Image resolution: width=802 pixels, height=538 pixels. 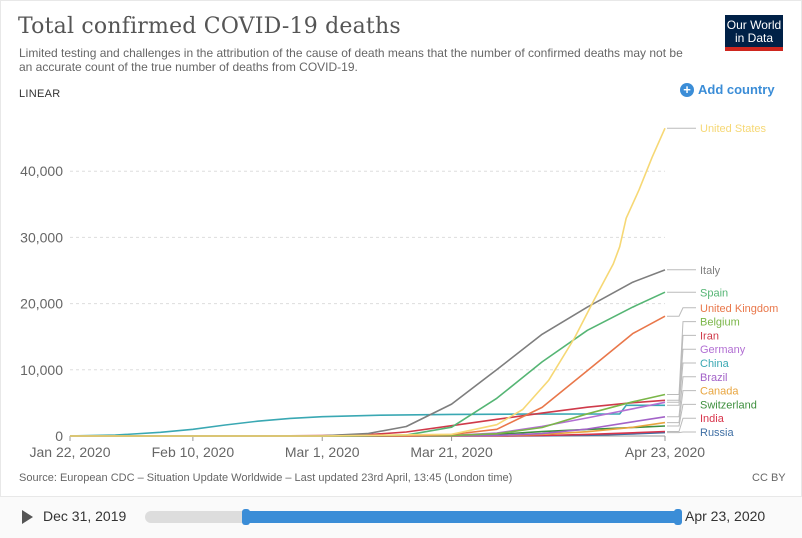 I want to click on series-label-belgium: Belgium, so click(x=720, y=323).